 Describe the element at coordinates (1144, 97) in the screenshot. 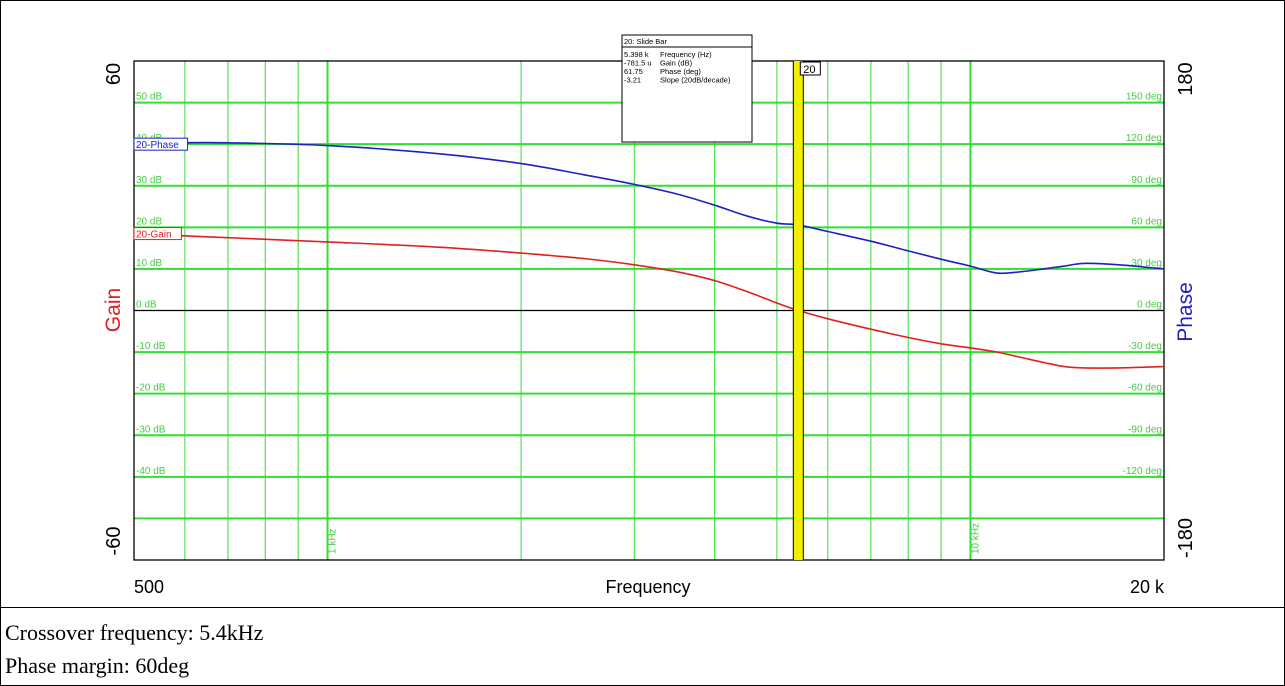

I see `phase-grid-label: 150 deg` at that location.